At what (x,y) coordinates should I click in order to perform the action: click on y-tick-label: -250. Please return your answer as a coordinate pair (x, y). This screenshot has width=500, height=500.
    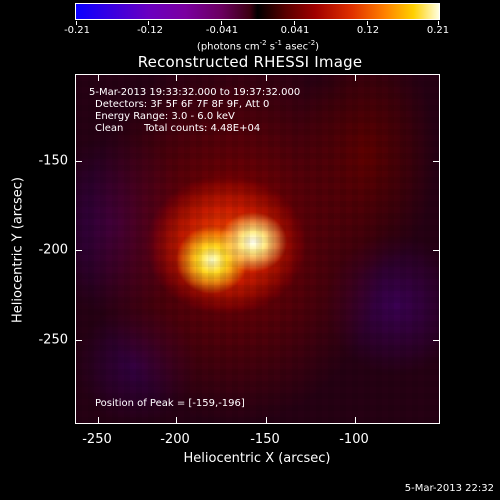
    Looking at the image, I should click on (53, 340).